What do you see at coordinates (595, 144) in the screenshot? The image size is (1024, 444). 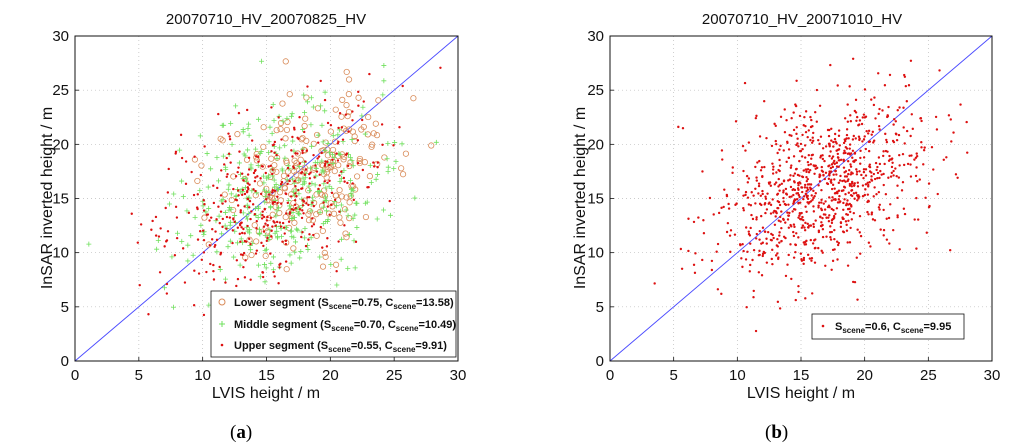 I see `y-tick-label: 20` at bounding box center [595, 144].